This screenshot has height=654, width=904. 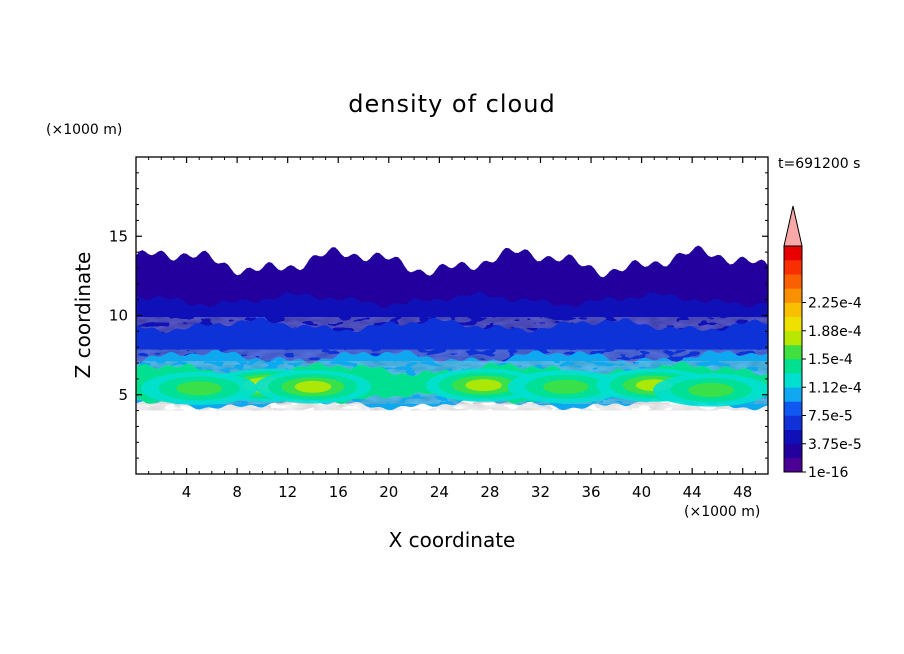 What do you see at coordinates (590, 492) in the screenshot?
I see `x-tick-label-36: 36` at bounding box center [590, 492].